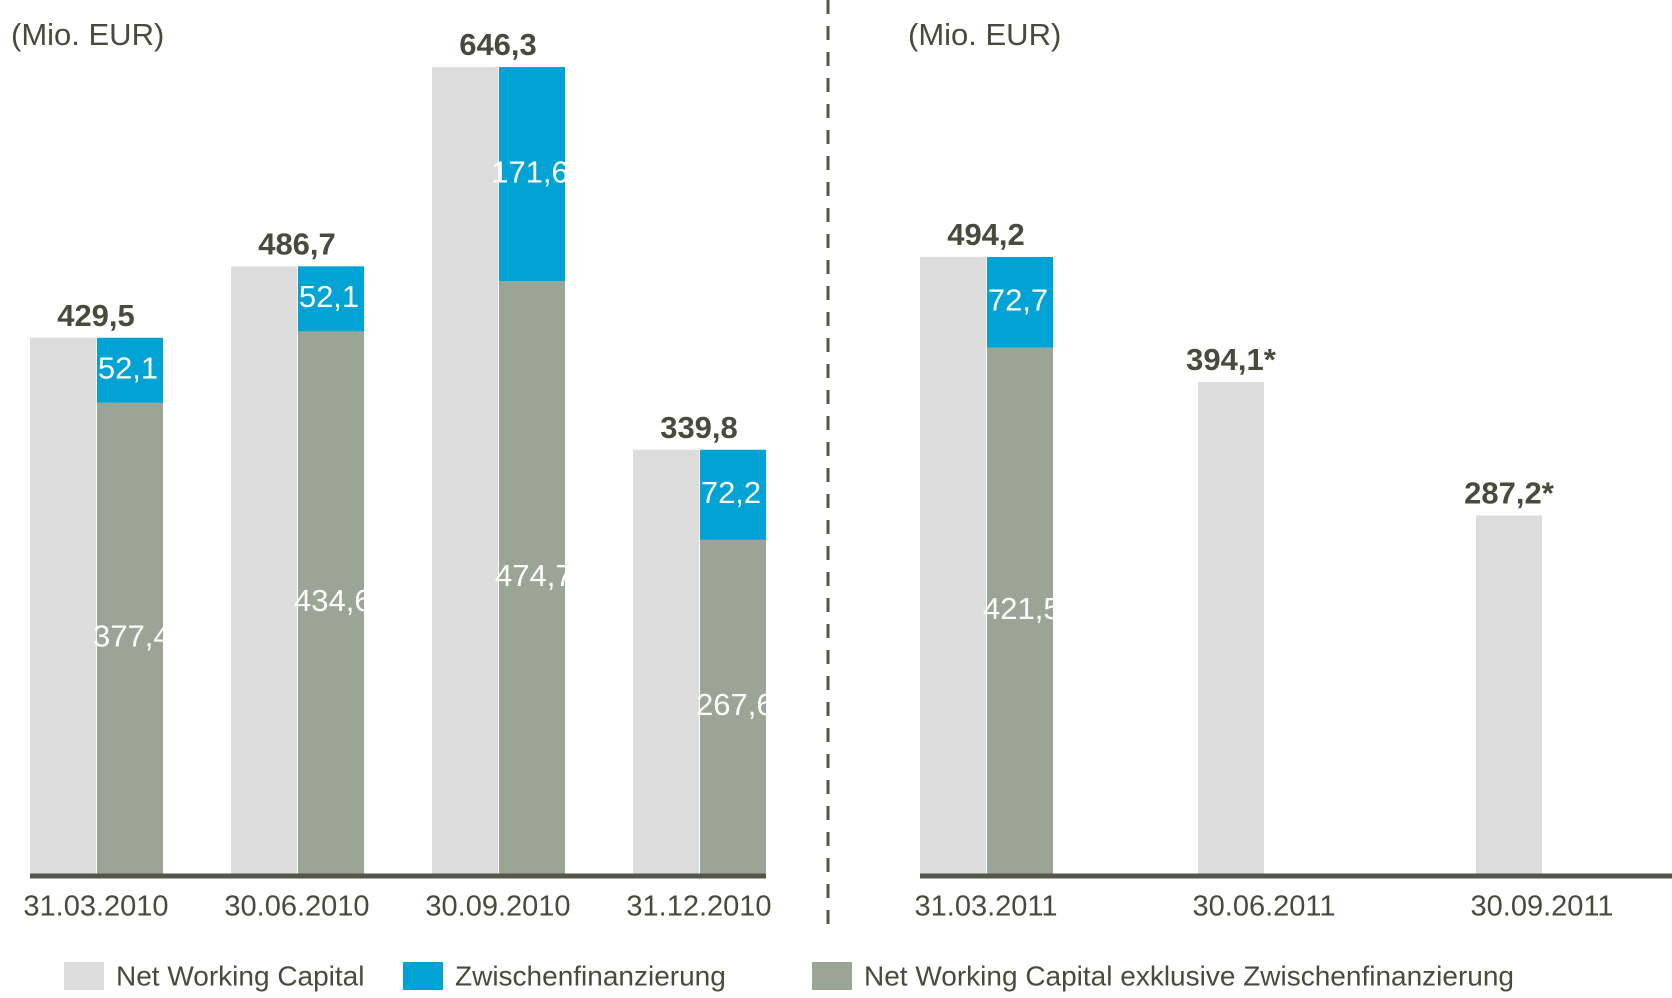  Describe the element at coordinates (698, 907) in the screenshot. I see `x-tick-label: 31.12.2010` at that location.